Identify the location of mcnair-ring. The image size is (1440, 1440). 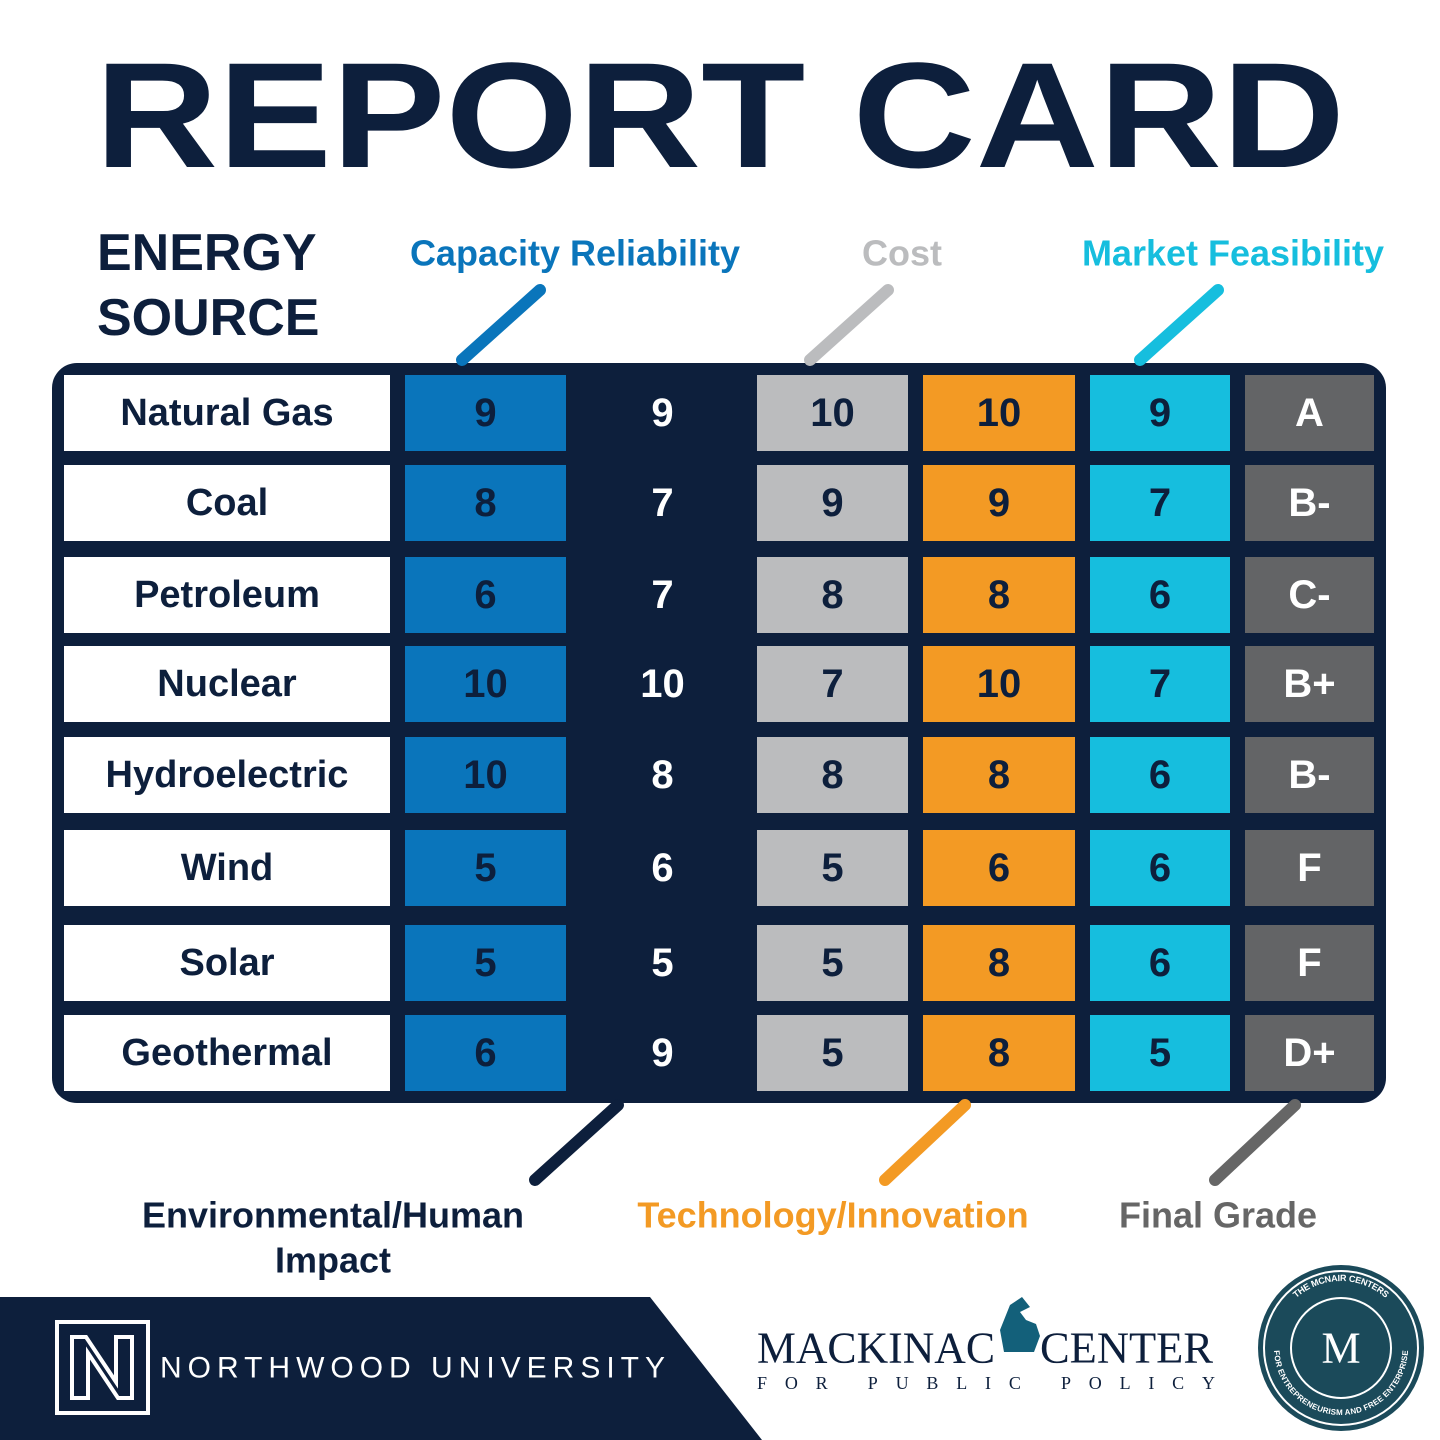
(1341, 1348).